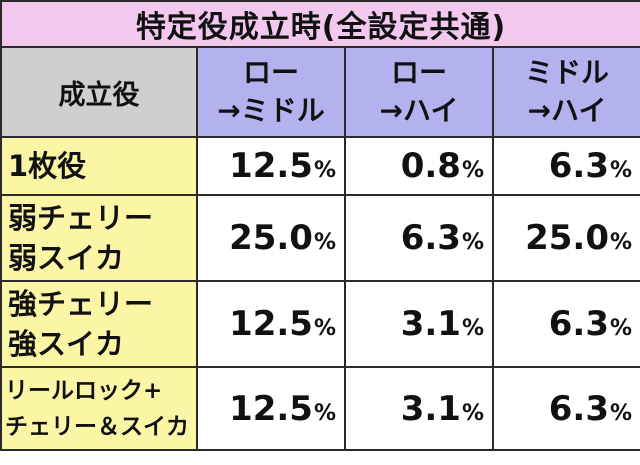  Describe the element at coordinates (271, 110) in the screenshot. I see `header-line: →ミドル` at that location.